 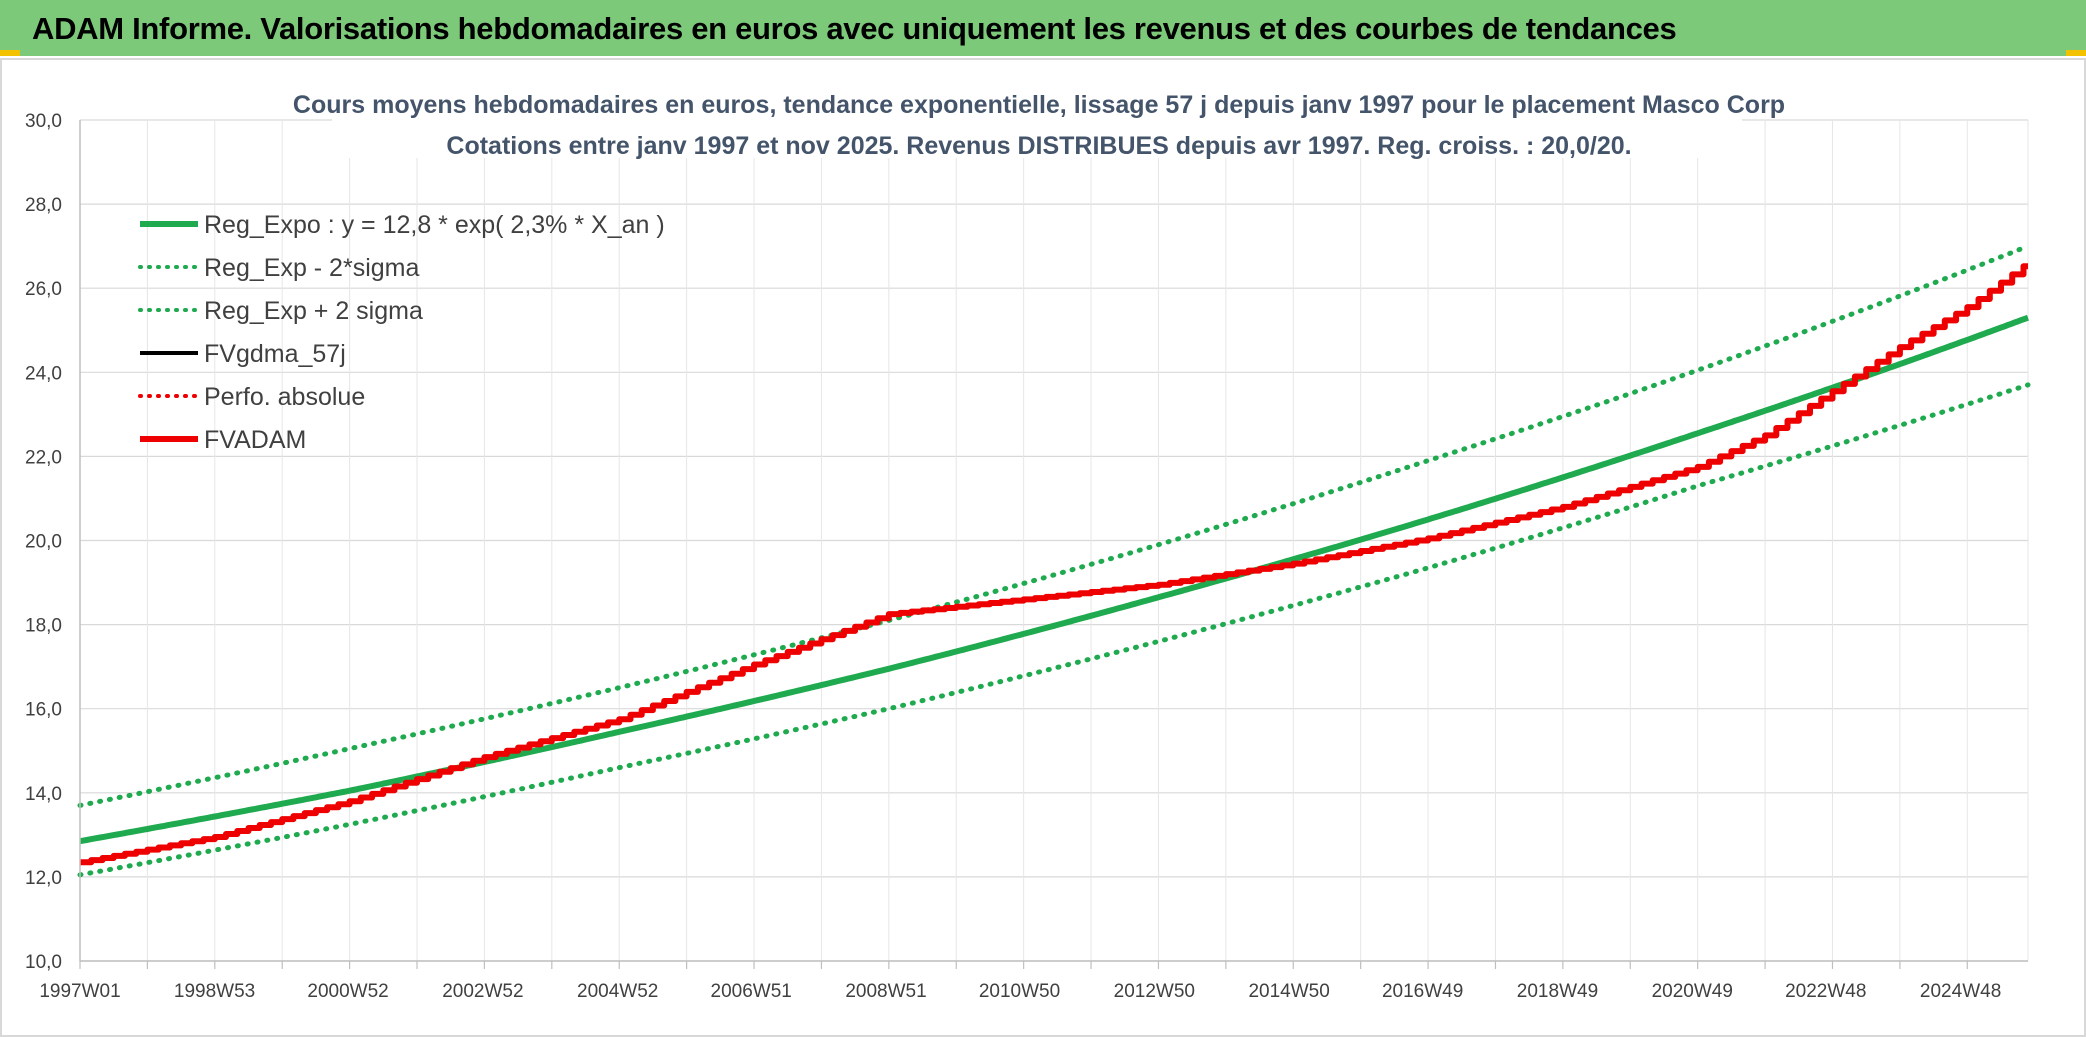 What do you see at coordinates (617, 991) in the screenshot?
I see `x-tick-label: 2004W52` at bounding box center [617, 991].